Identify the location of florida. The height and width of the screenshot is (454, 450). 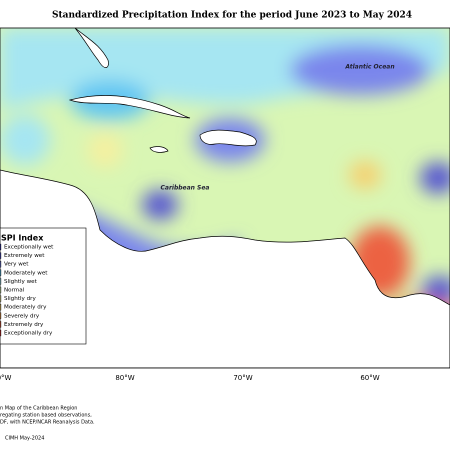
(91, 48).